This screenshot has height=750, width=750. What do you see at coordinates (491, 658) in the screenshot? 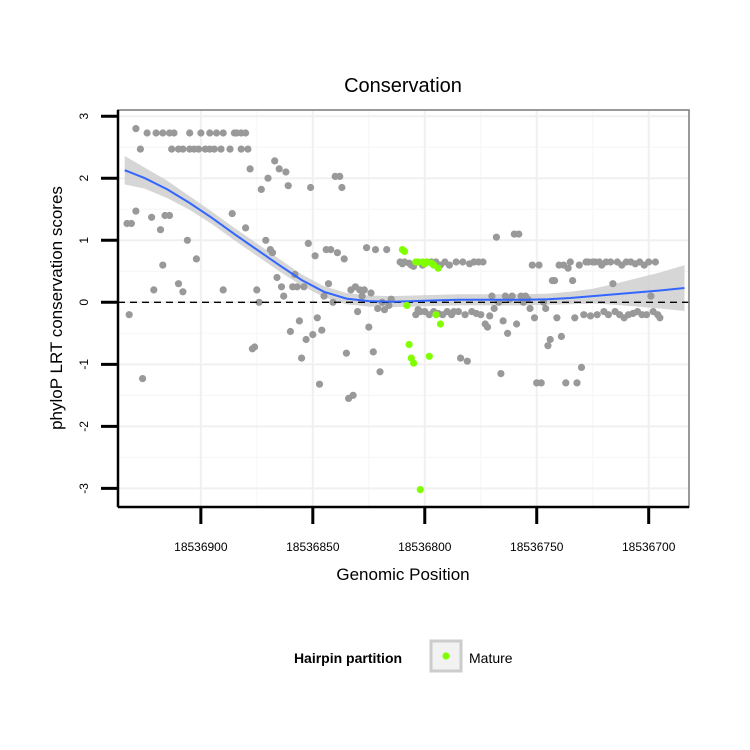
I see `legend-label-mature: Mature` at bounding box center [491, 658].